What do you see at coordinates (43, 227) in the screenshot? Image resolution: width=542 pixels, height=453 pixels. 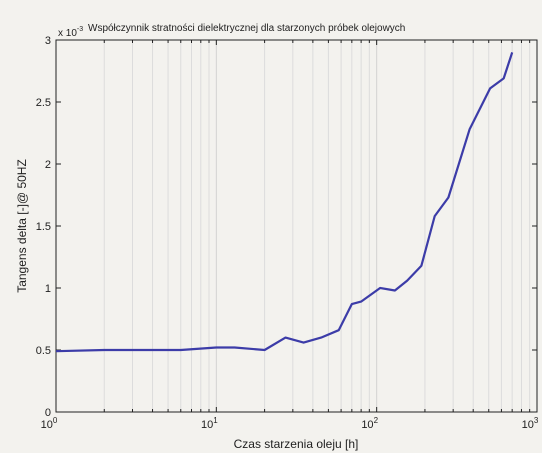 I see `y-tick-label: 1.5` at bounding box center [43, 227].